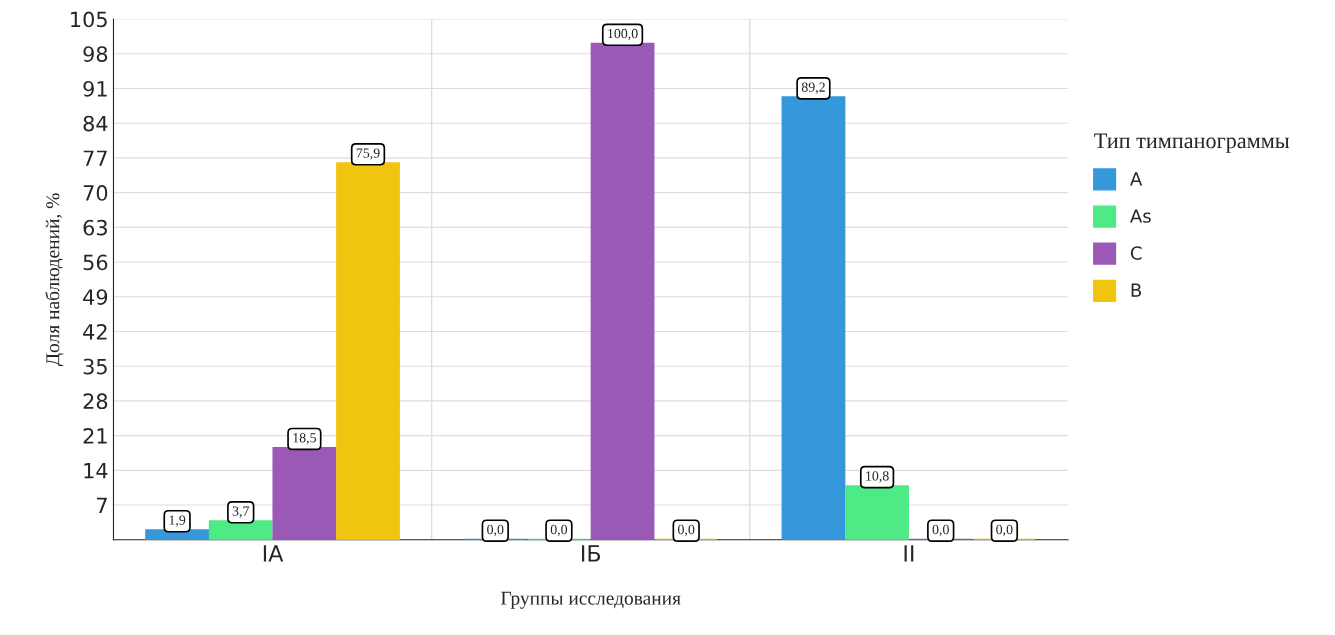  What do you see at coordinates (591, 553) in the screenshot?
I see `x-tick-label: IБ` at bounding box center [591, 553].